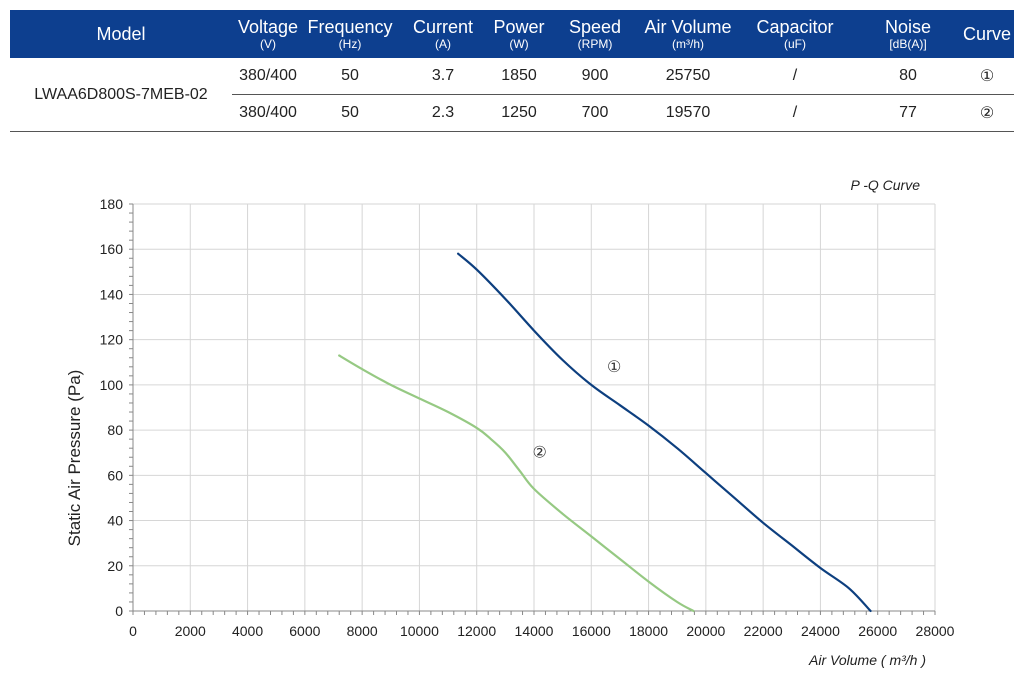  Describe the element at coordinates (112, 294) in the screenshot. I see `y-tick-label: 140` at that location.